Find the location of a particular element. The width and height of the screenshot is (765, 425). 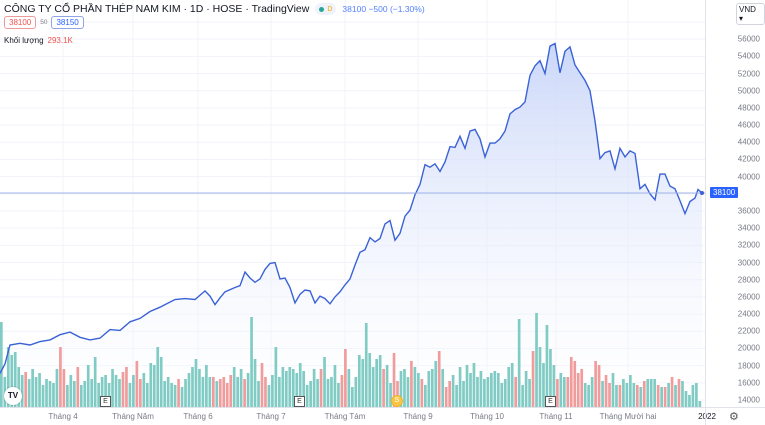

y-tick-label: 42000 is located at coordinates (748, 159).